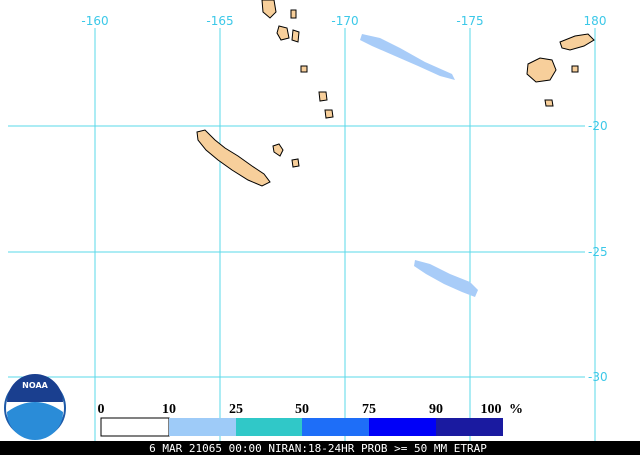 The height and width of the screenshot is (455, 640). I want to click on noaa-logo: NOAA, so click(35, 407).